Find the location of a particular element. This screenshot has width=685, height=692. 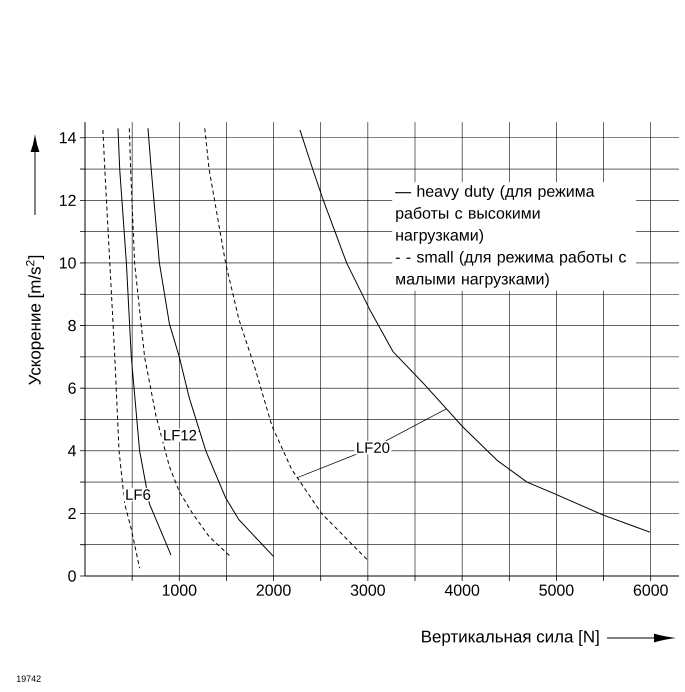

y-axis-title: Ускорение [m/s$^{2}$] is located at coordinates (35, 320).